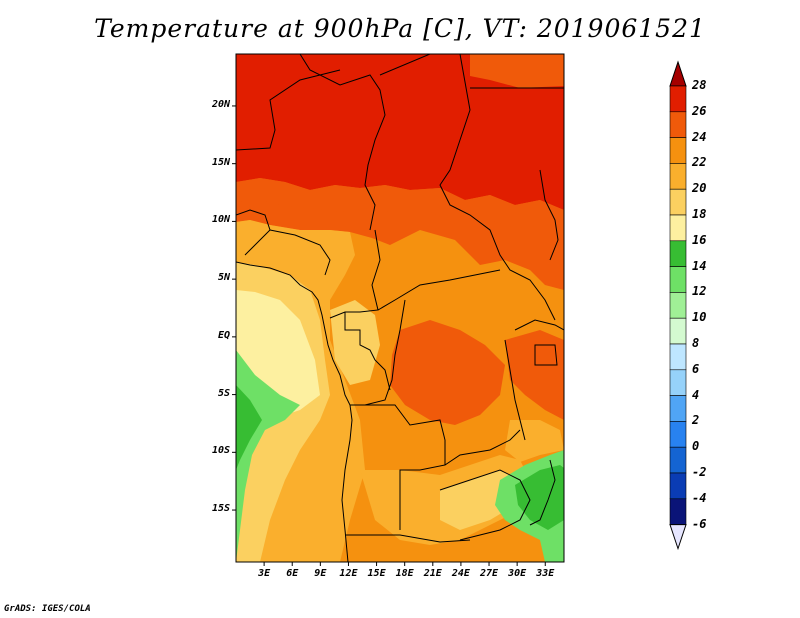  Describe the element at coordinates (678, 73) in the screenshot. I see `colorbar-top-triangle` at that location.